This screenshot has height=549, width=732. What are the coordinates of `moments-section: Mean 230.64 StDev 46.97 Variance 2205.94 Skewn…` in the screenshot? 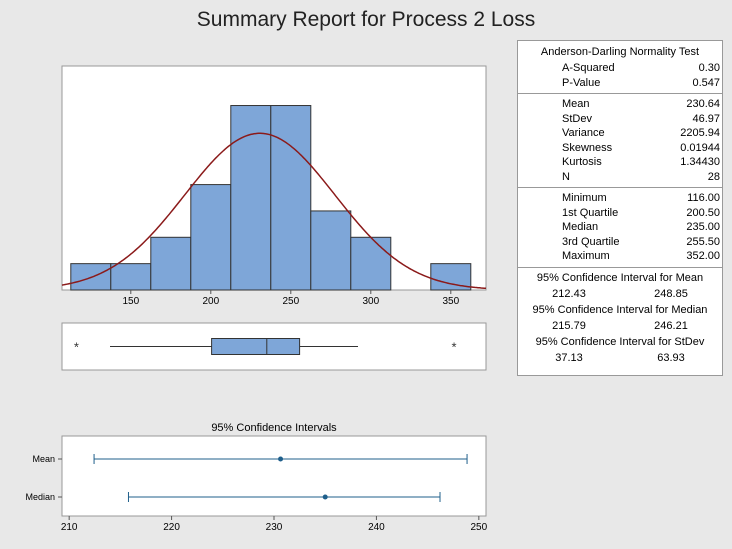 It's located at (620, 141).